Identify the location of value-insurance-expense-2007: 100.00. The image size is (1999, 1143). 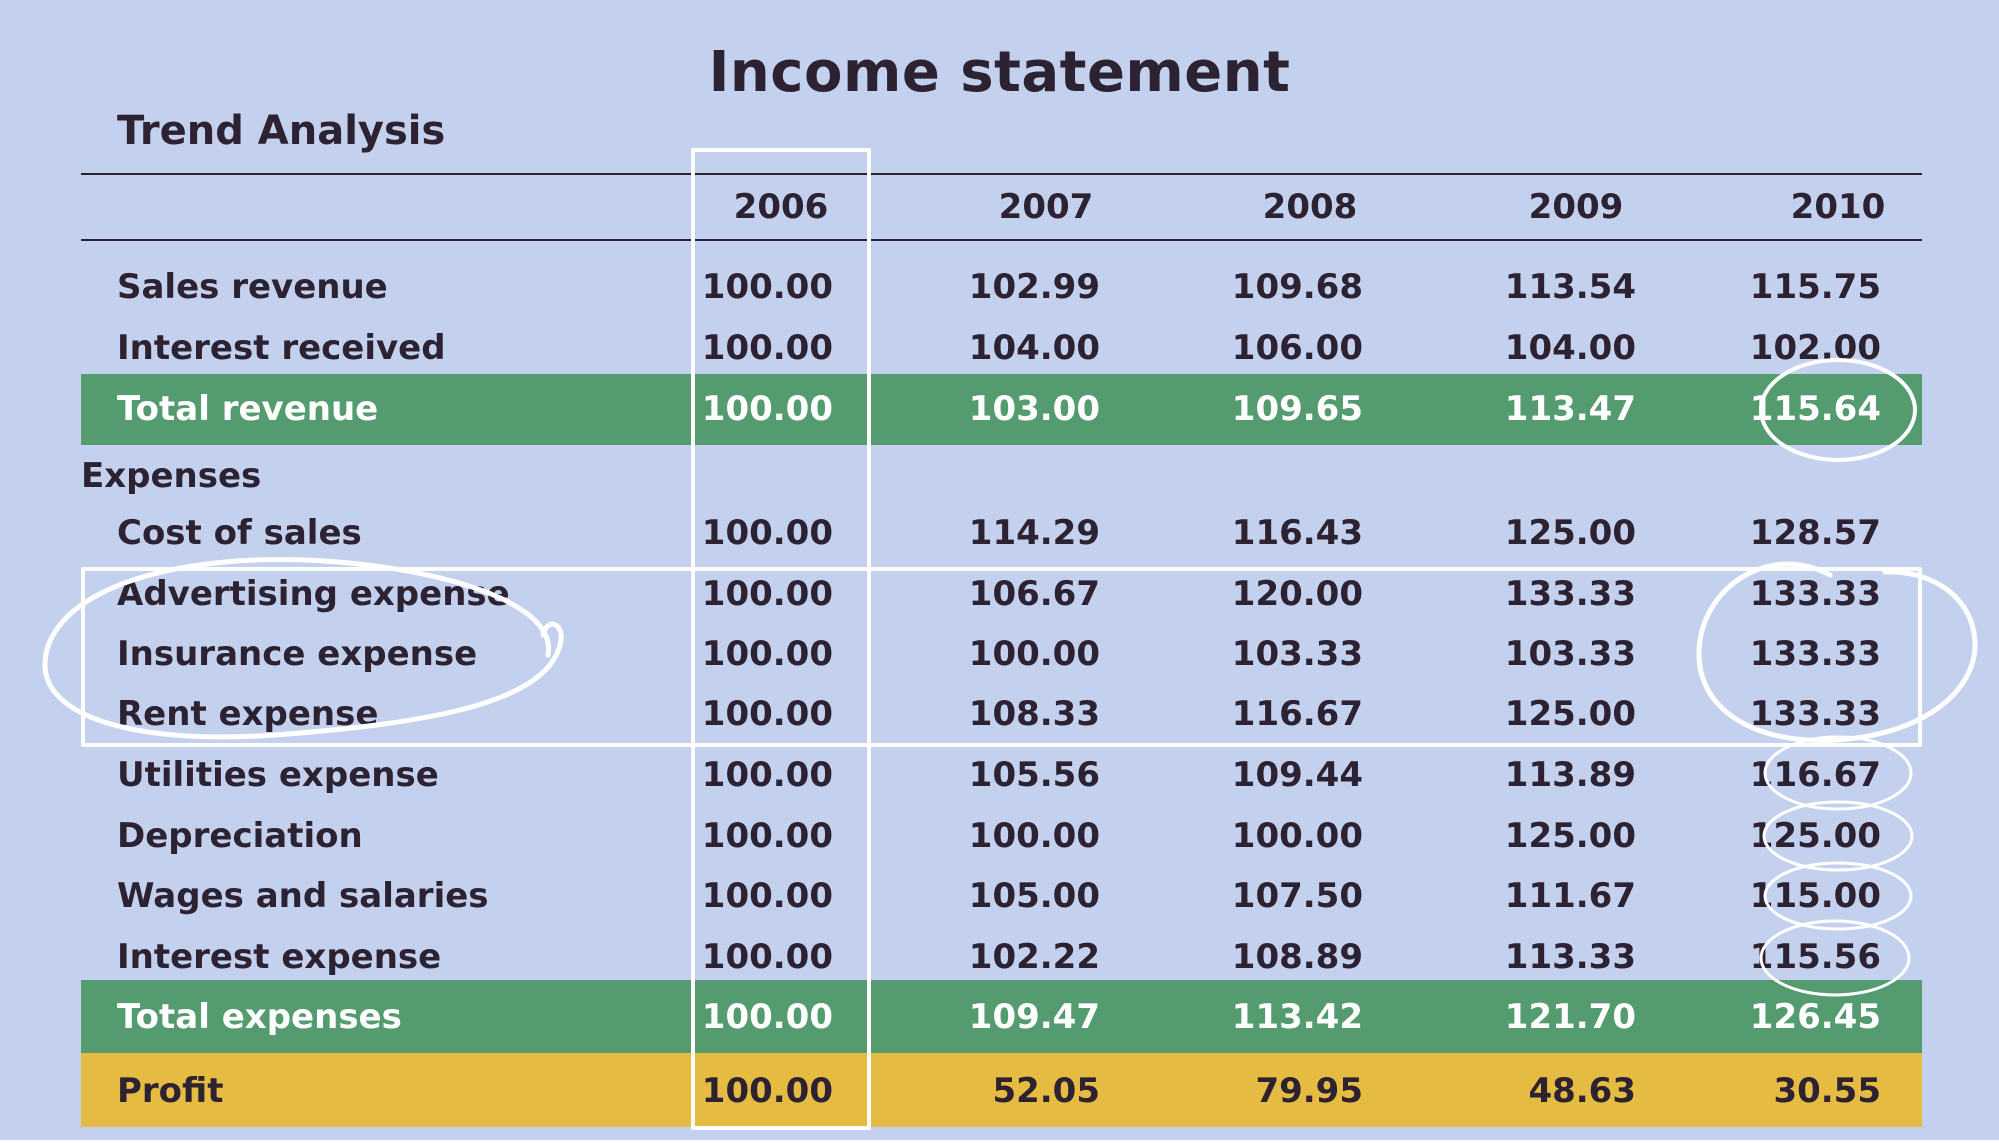
(1034, 654).